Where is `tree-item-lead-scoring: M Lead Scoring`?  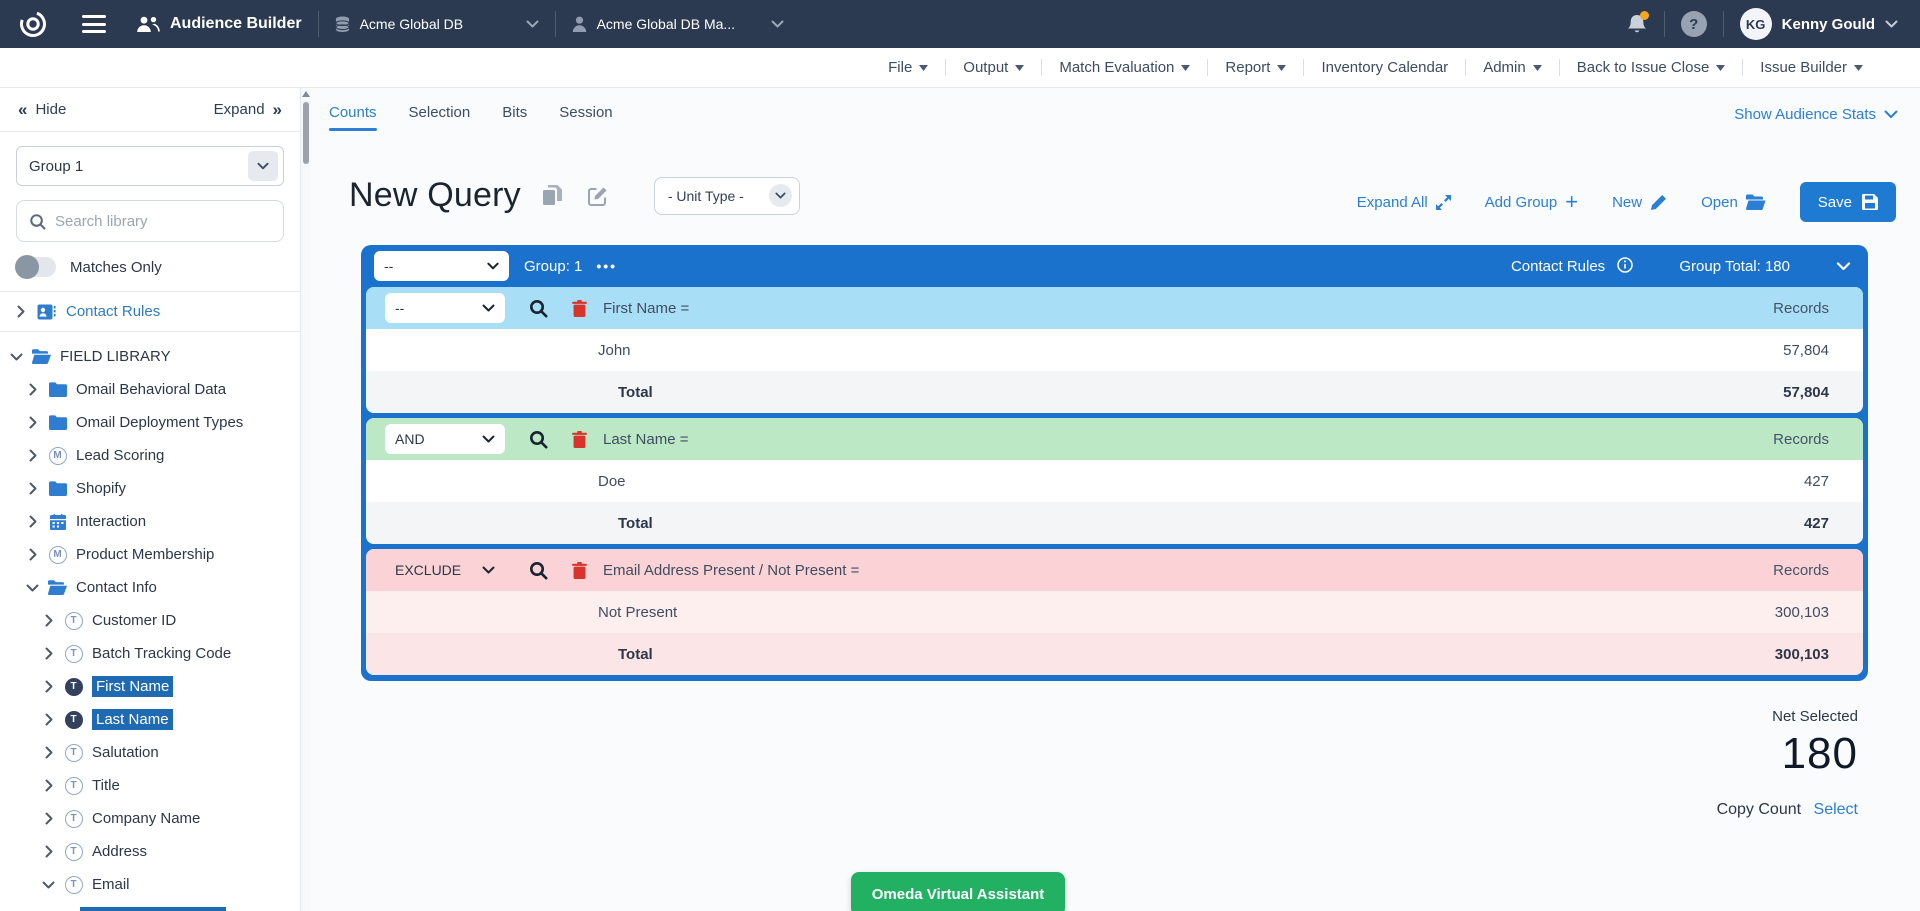
tree-item-lead-scoring: M Lead Scoring is located at coordinates (150, 455).